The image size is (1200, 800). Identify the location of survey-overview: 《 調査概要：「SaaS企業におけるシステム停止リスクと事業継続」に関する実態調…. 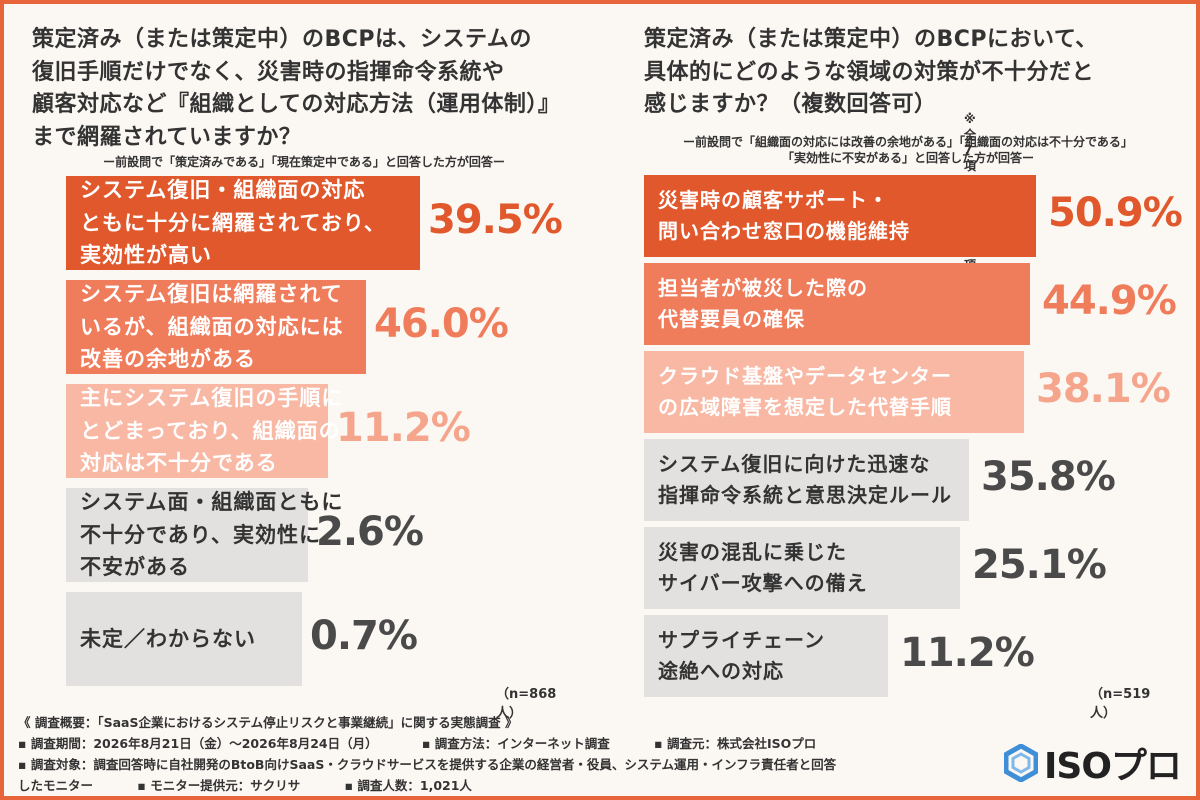
(268, 722).